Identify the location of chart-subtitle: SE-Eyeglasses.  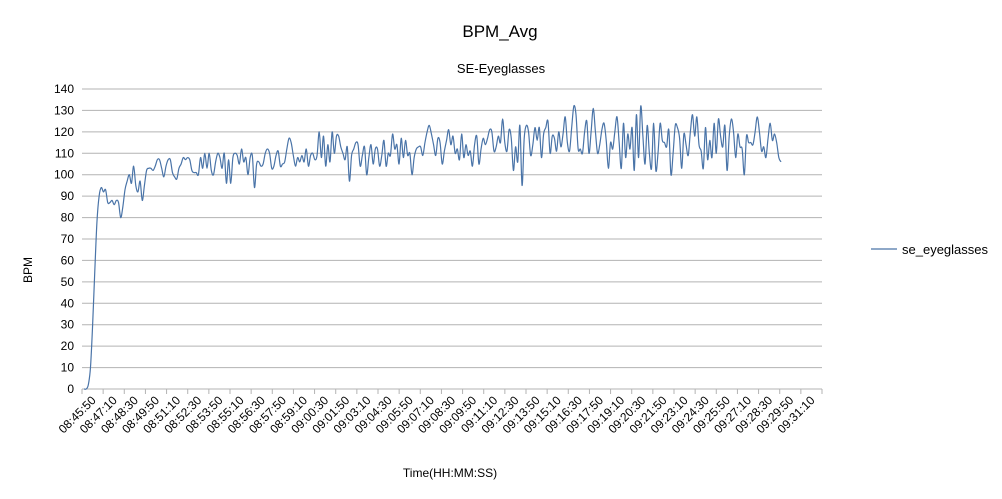
(501, 68).